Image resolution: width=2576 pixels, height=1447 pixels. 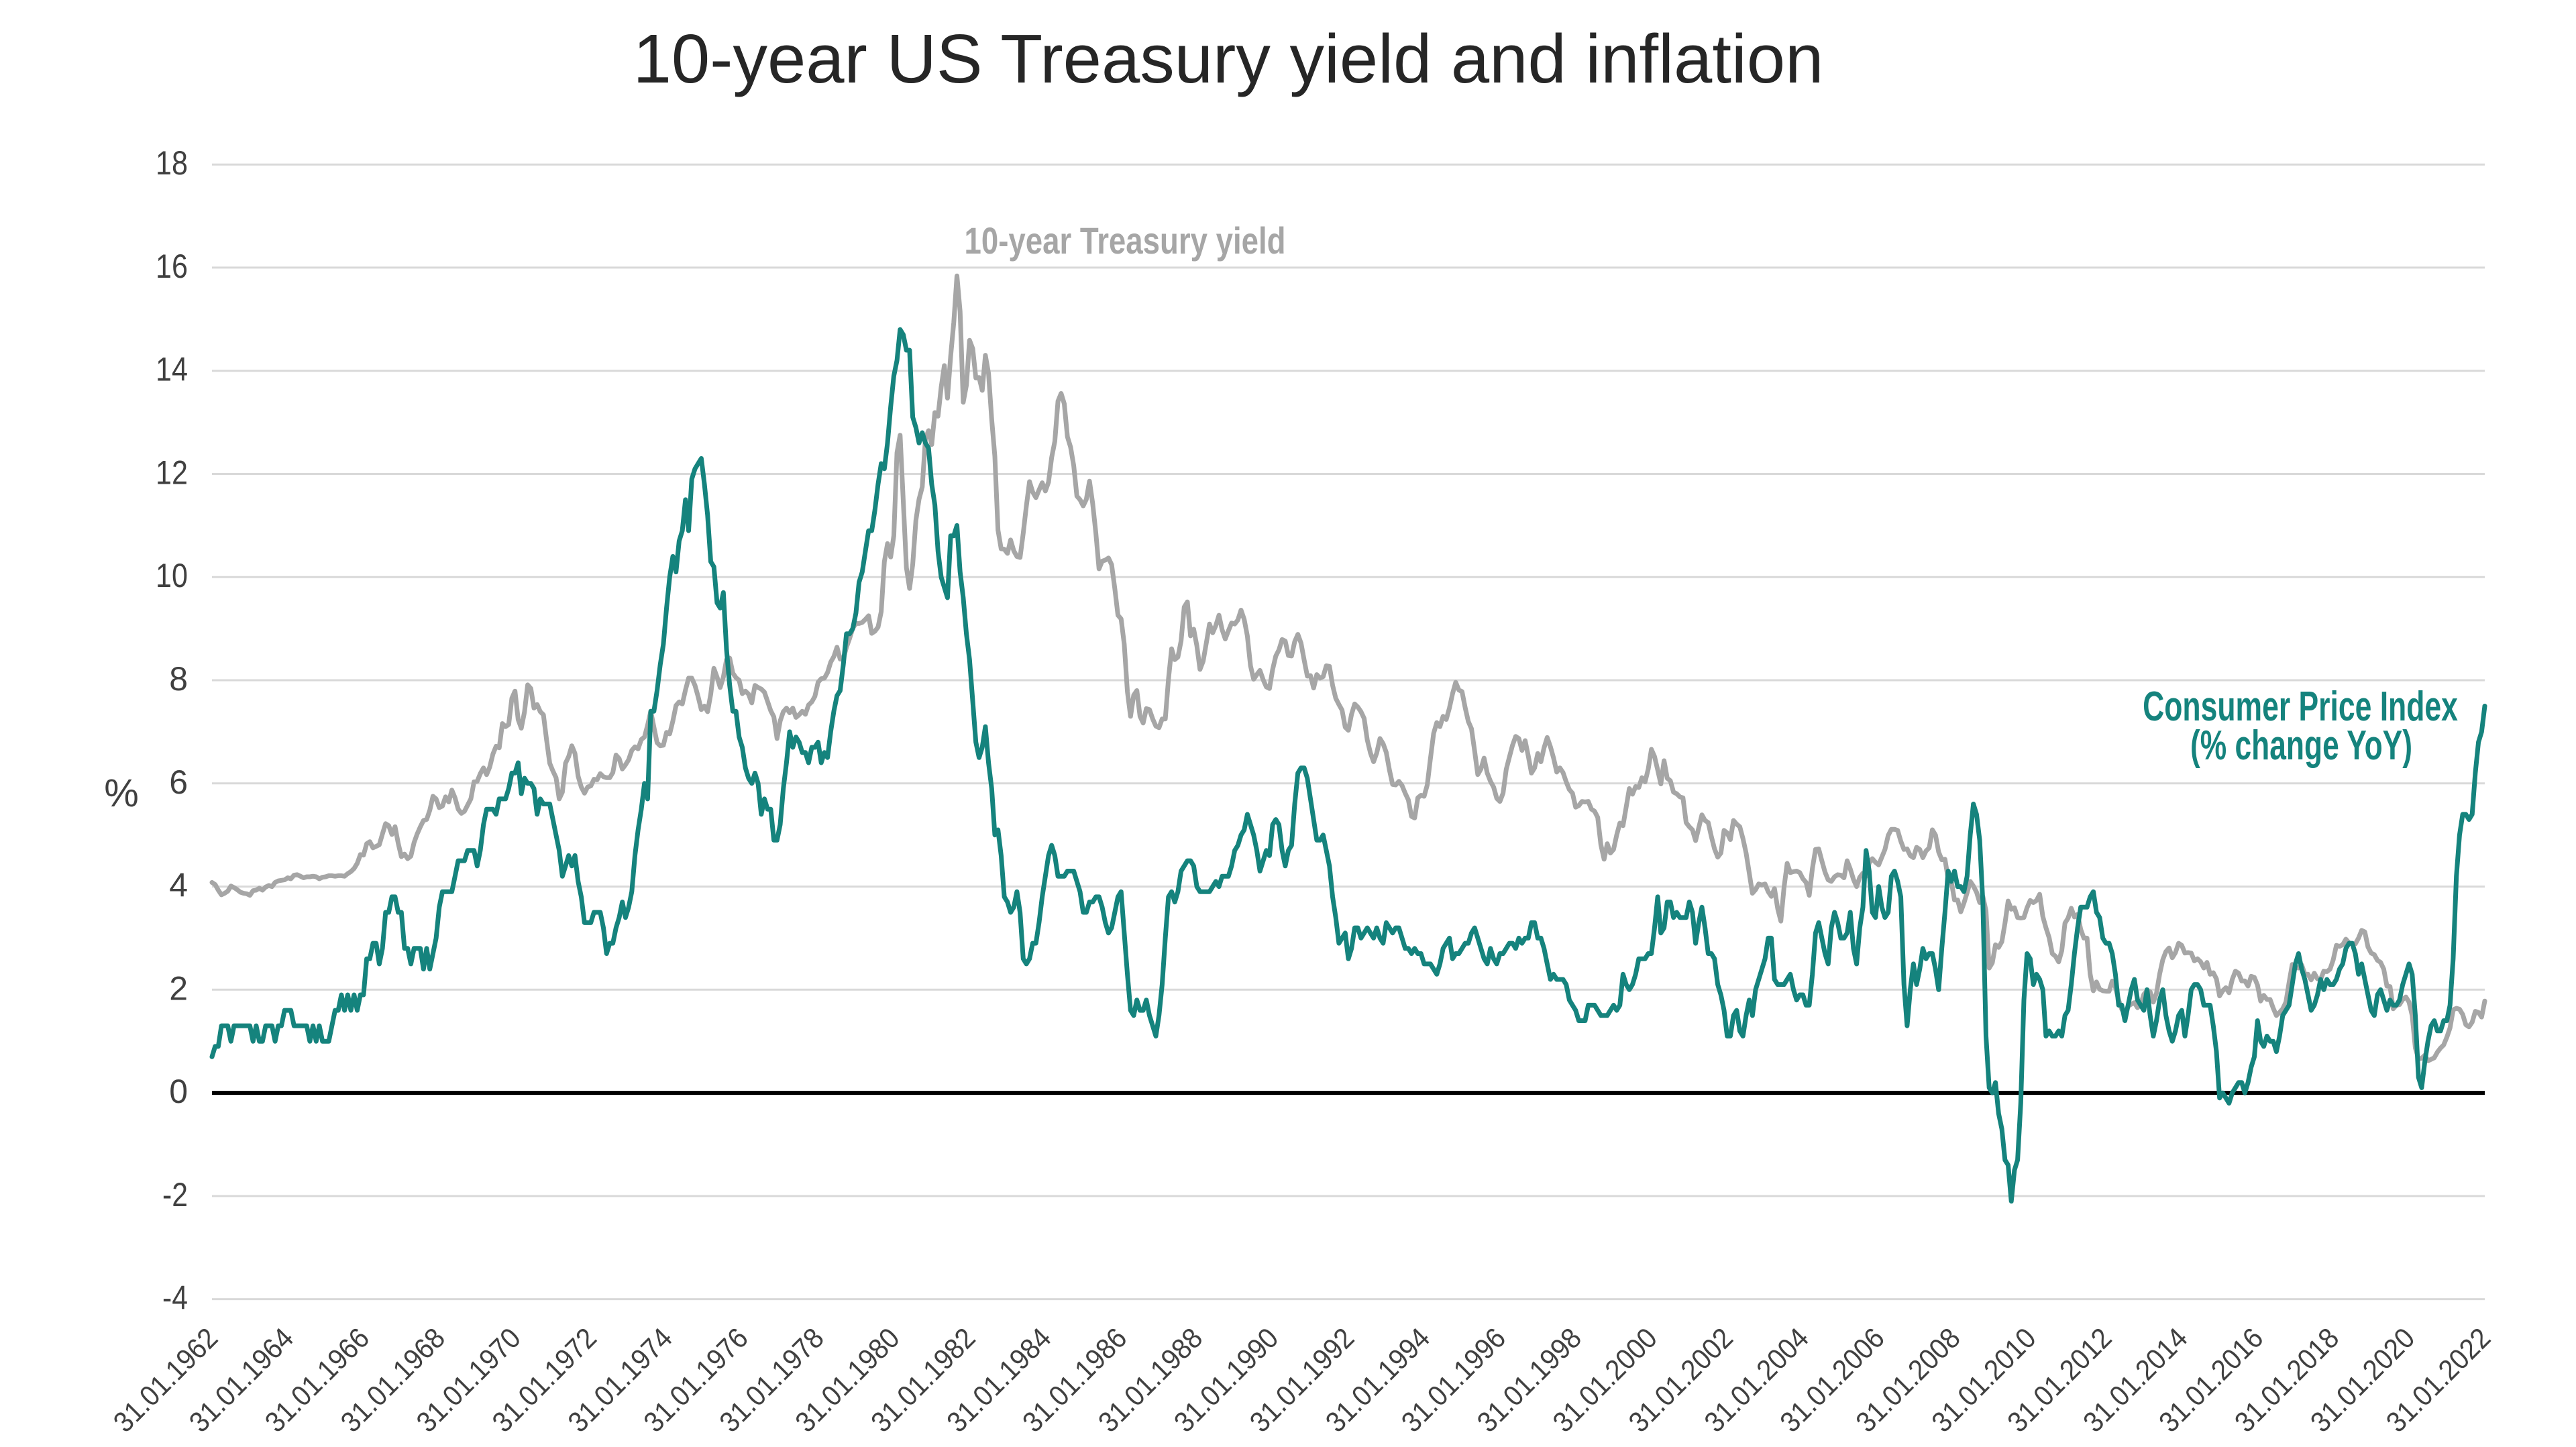 What do you see at coordinates (175, 1195) in the screenshot?
I see `svg-text: -2` at bounding box center [175, 1195].